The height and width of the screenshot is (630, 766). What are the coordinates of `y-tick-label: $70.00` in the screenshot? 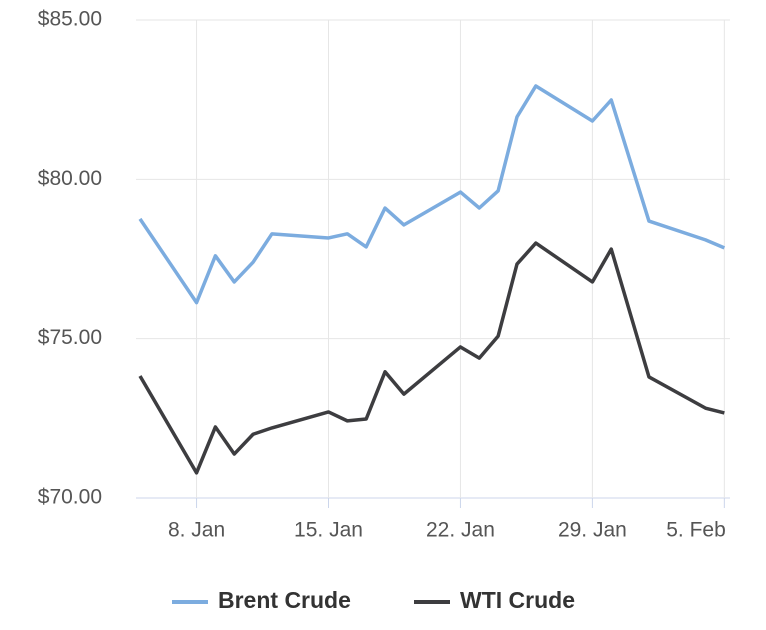 It's located at (70, 497).